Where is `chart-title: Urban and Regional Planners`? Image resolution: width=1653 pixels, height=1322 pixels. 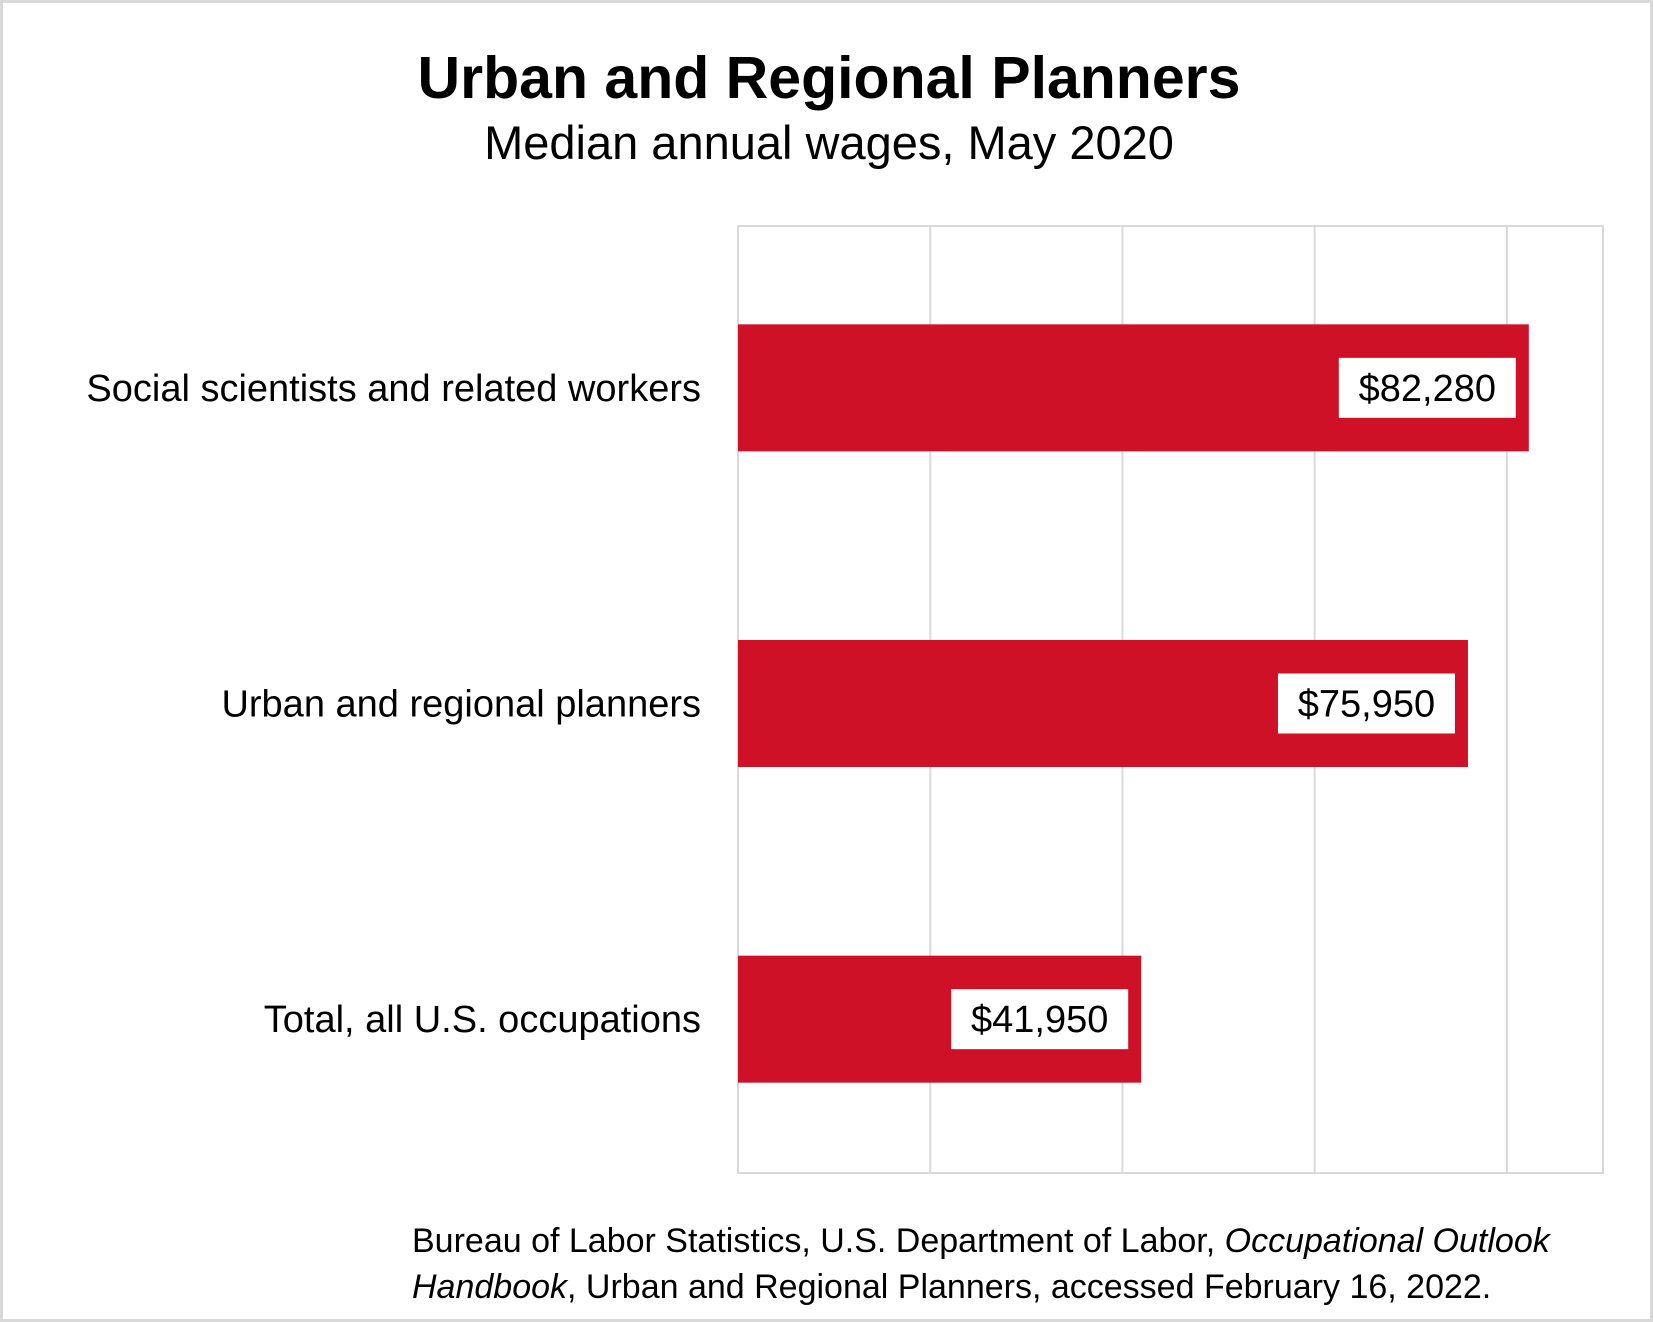 chart-title: Urban and Regional Planners is located at coordinates (829, 78).